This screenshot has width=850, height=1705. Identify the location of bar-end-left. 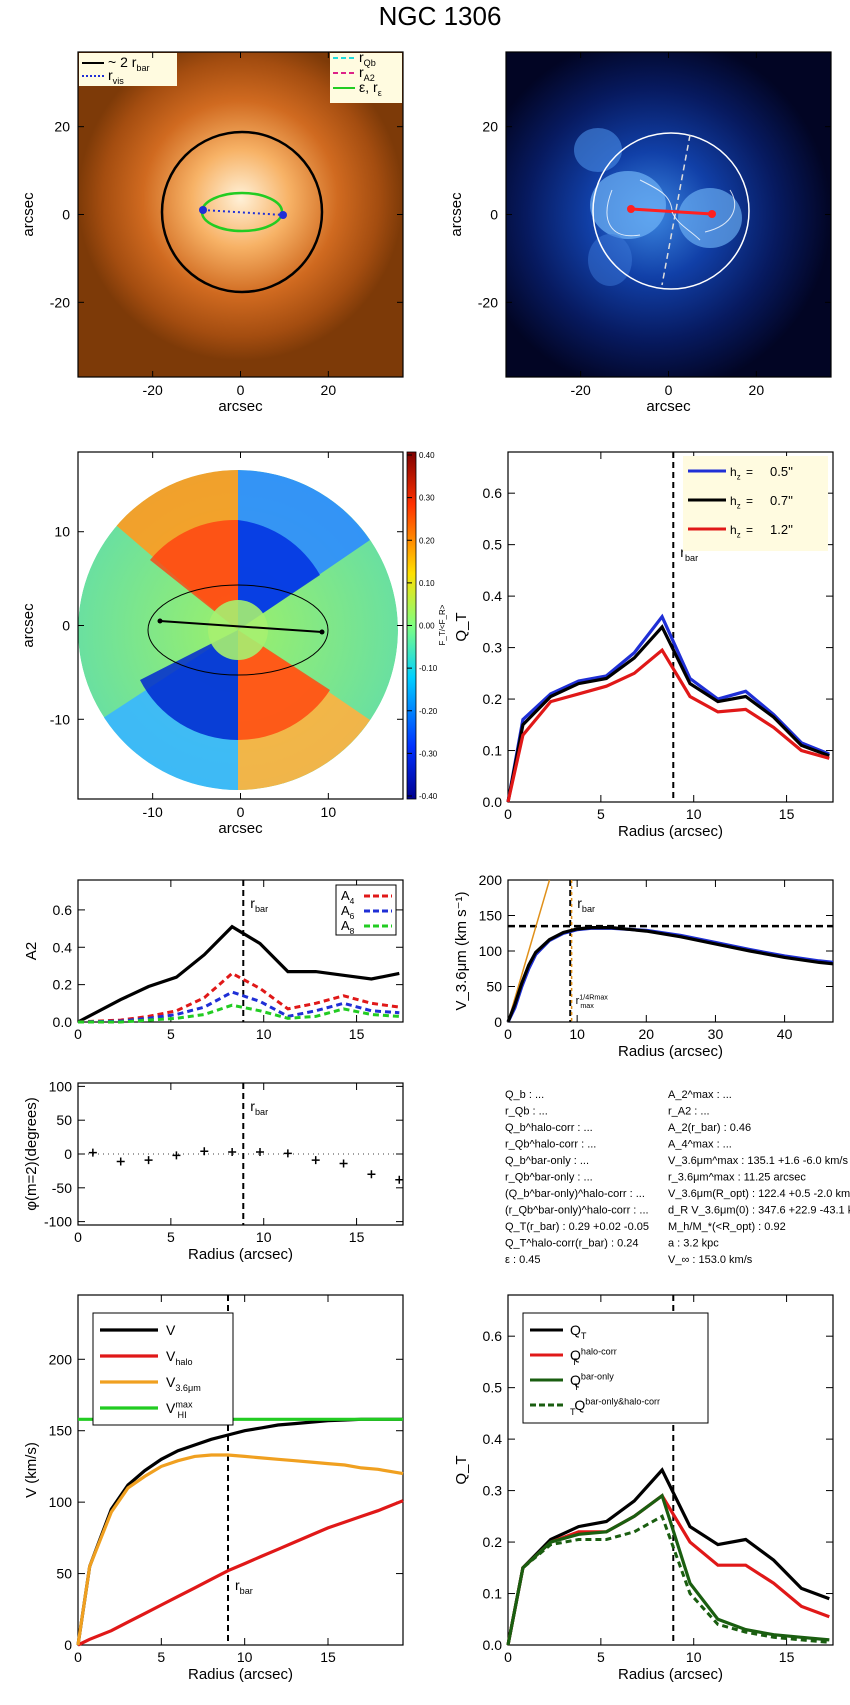
(631, 209).